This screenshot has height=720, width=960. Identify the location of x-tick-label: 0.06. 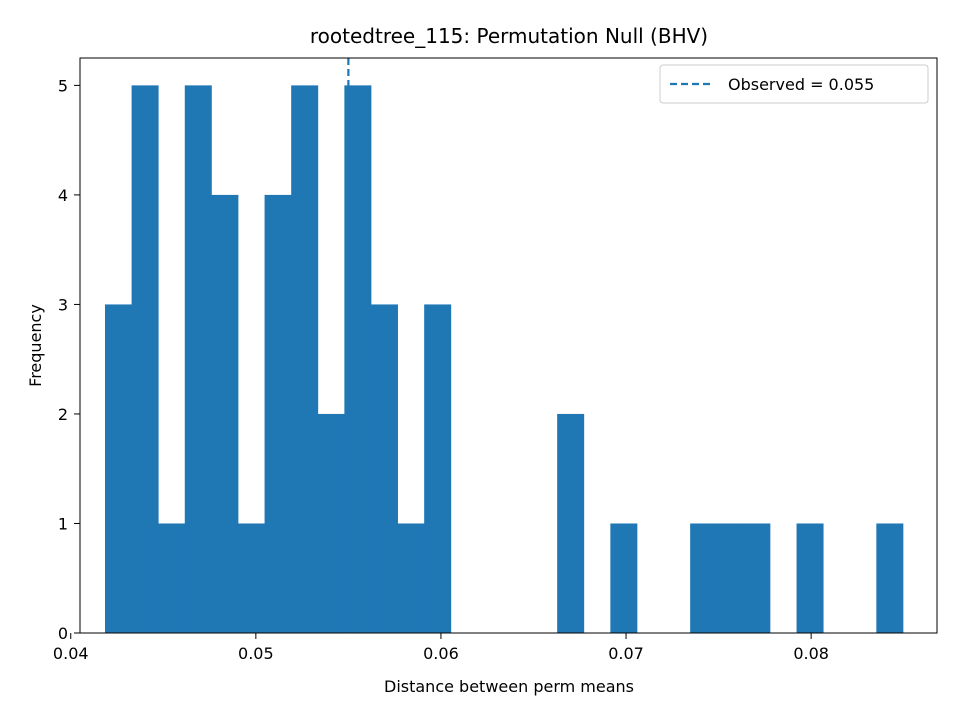
(441, 653).